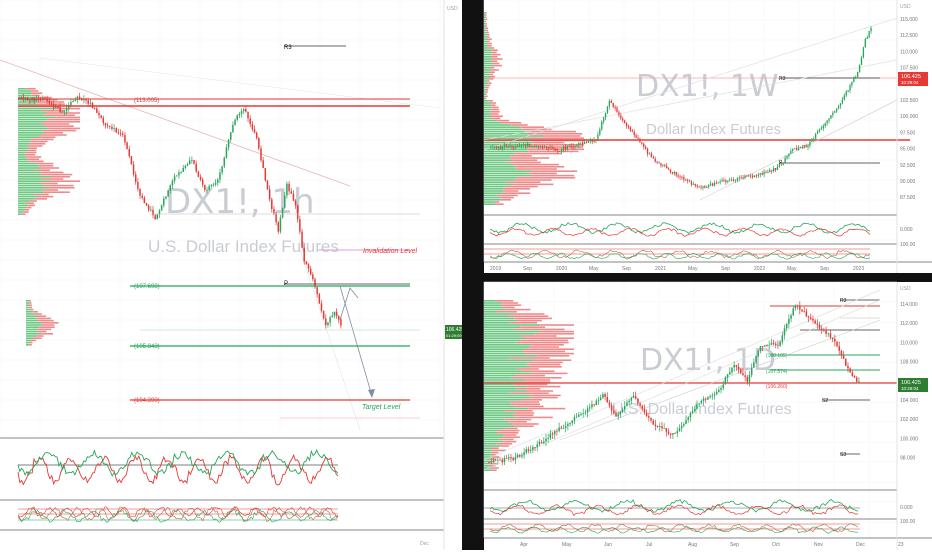 The width and height of the screenshot is (932, 555). I want to click on daily-level-3: (106.260), so click(777, 387).